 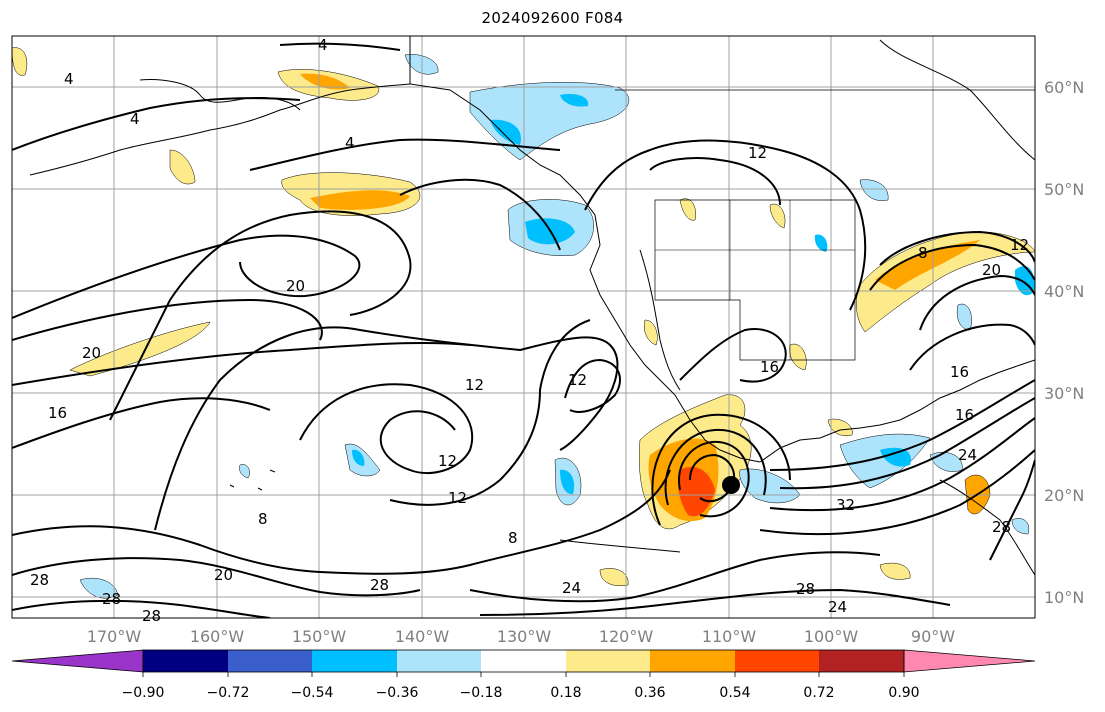 I want to click on lat-tick-label: 30°N, so click(x=1064, y=393).